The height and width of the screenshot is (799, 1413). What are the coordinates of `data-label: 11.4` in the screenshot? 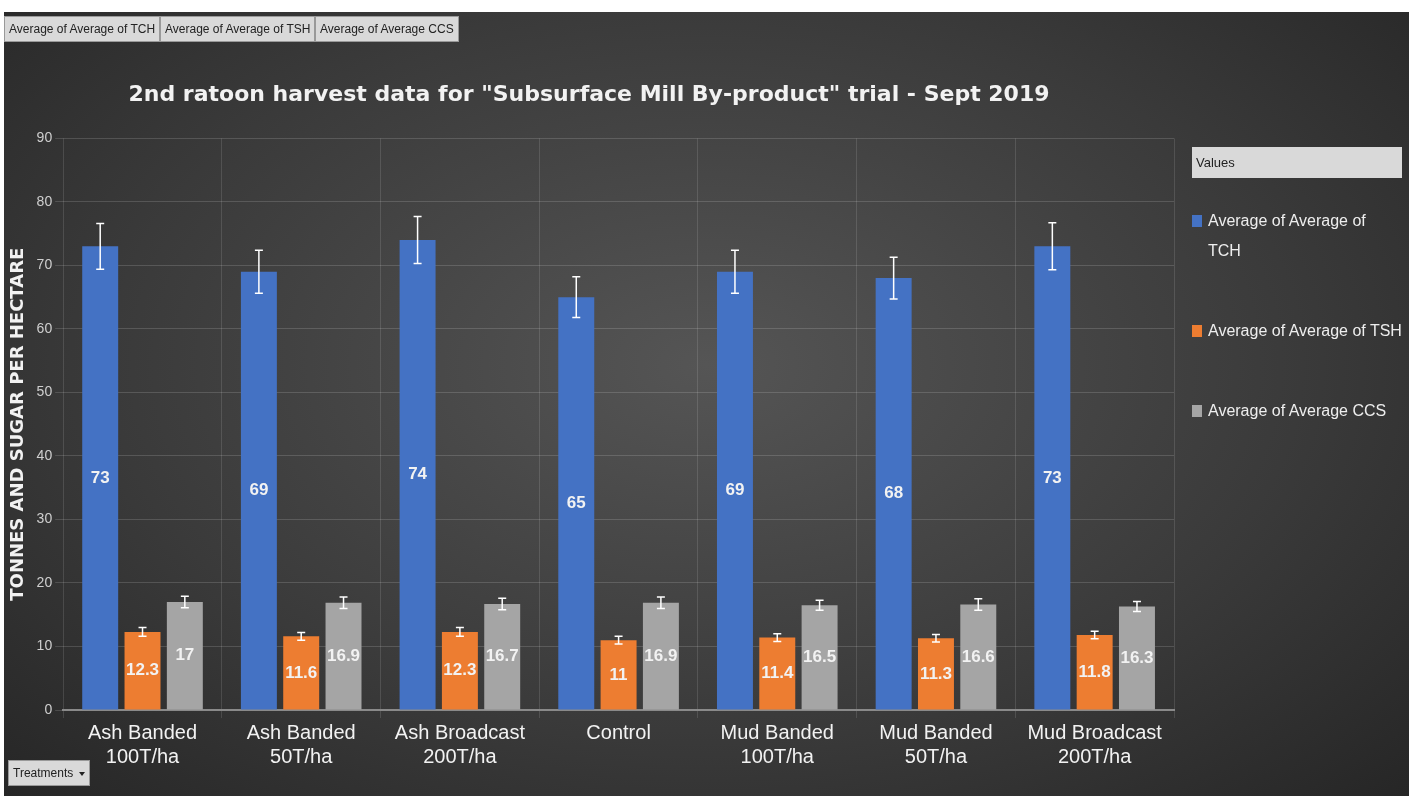 It's located at (777, 673).